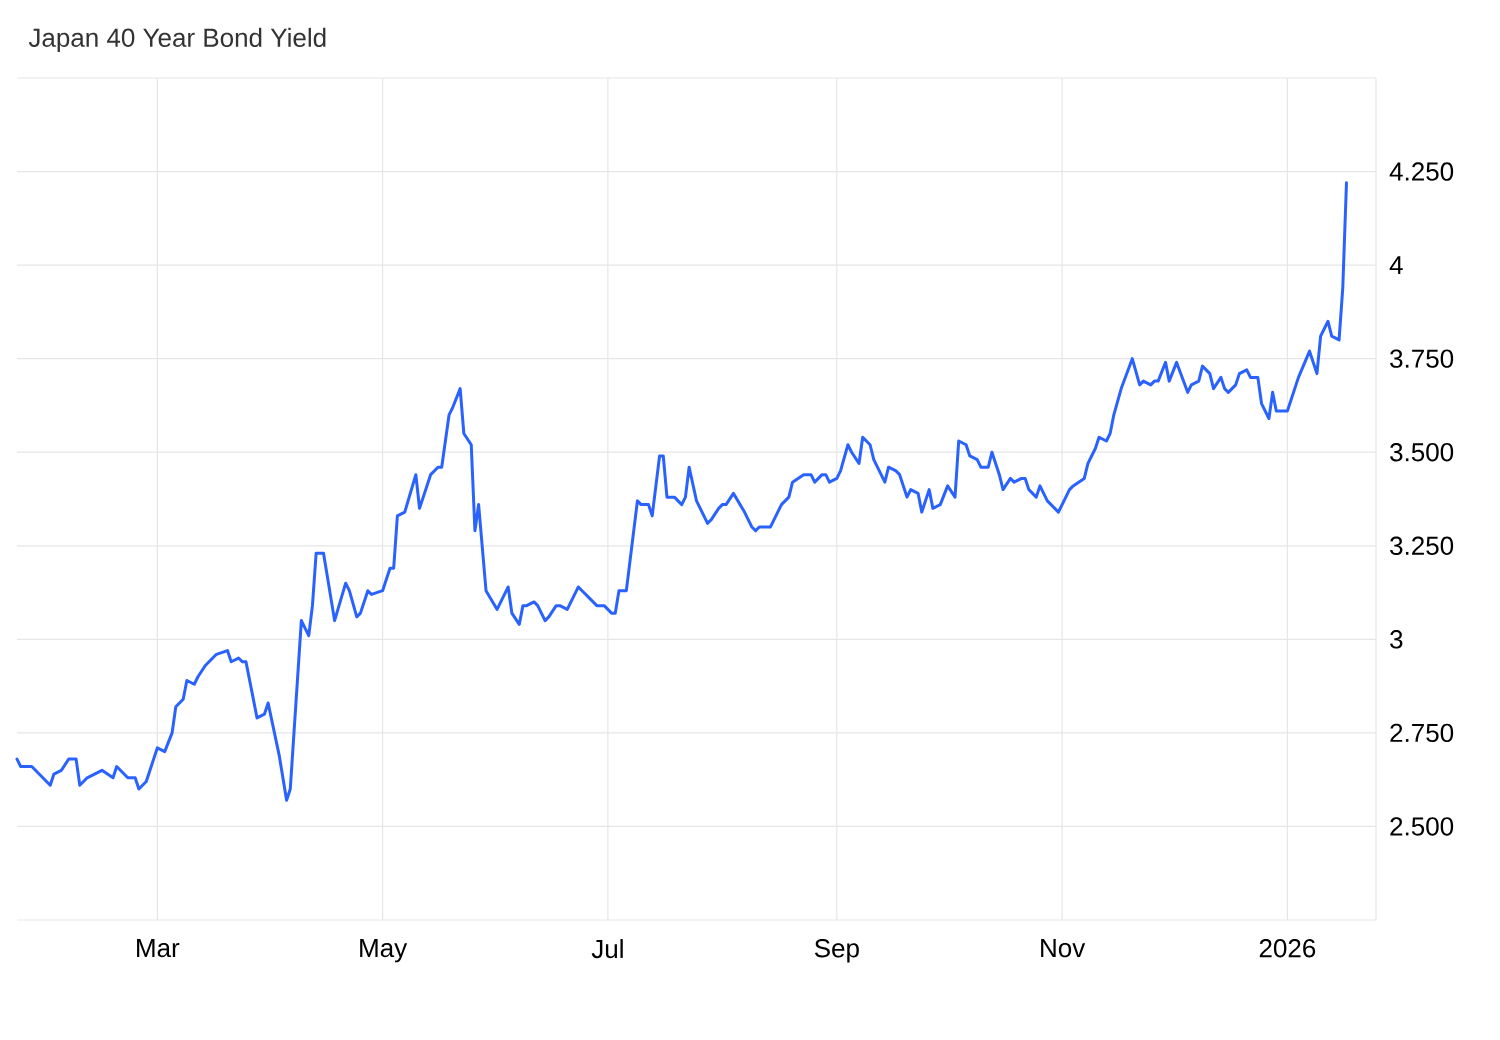 The image size is (1500, 1040). I want to click on y-tick-label: 3.500, so click(1422, 452).